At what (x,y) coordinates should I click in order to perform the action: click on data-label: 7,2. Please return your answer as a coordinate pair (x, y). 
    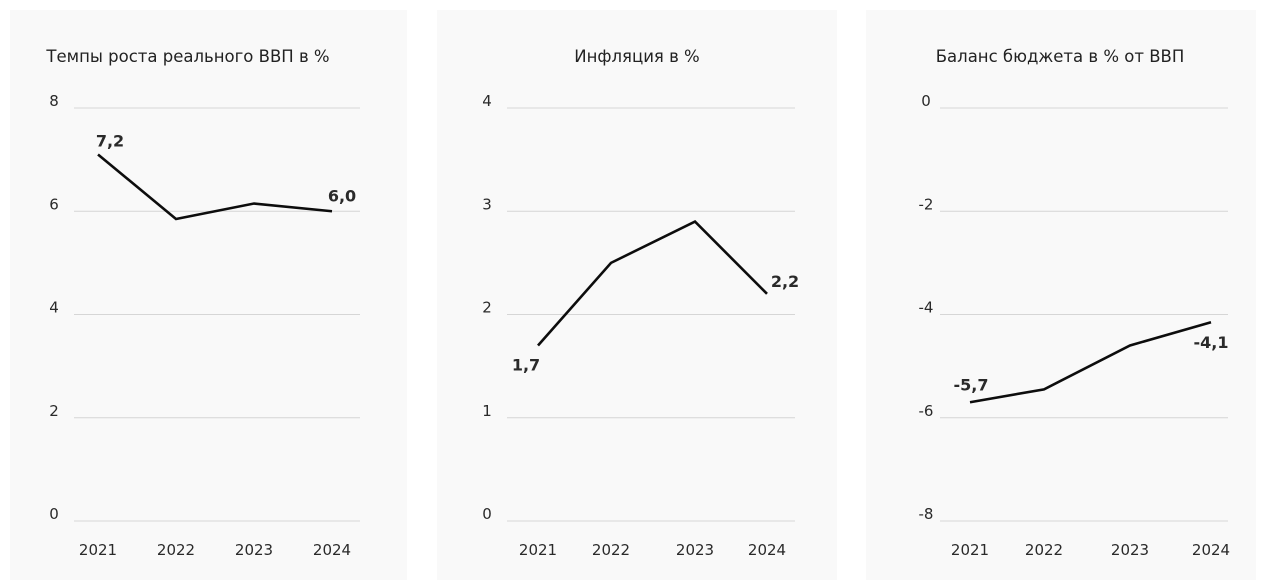
    Looking at the image, I should click on (110, 140).